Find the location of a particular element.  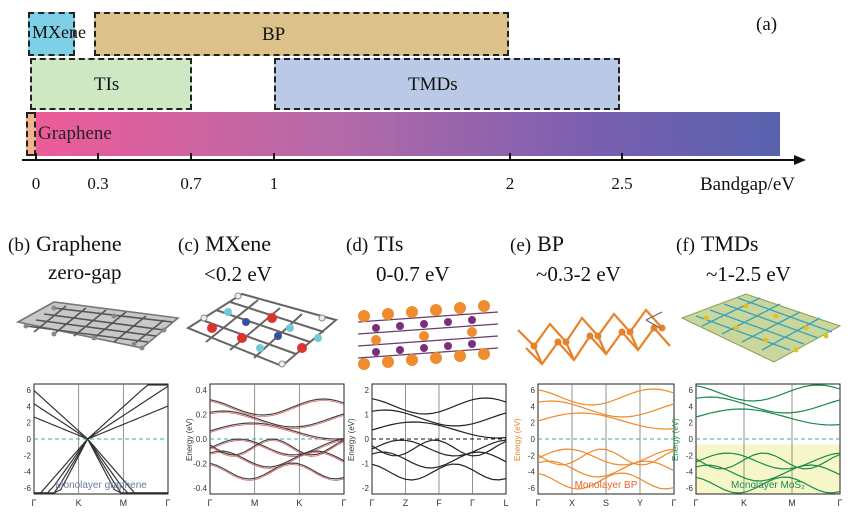

k-point-label: S is located at coordinates (606, 503).